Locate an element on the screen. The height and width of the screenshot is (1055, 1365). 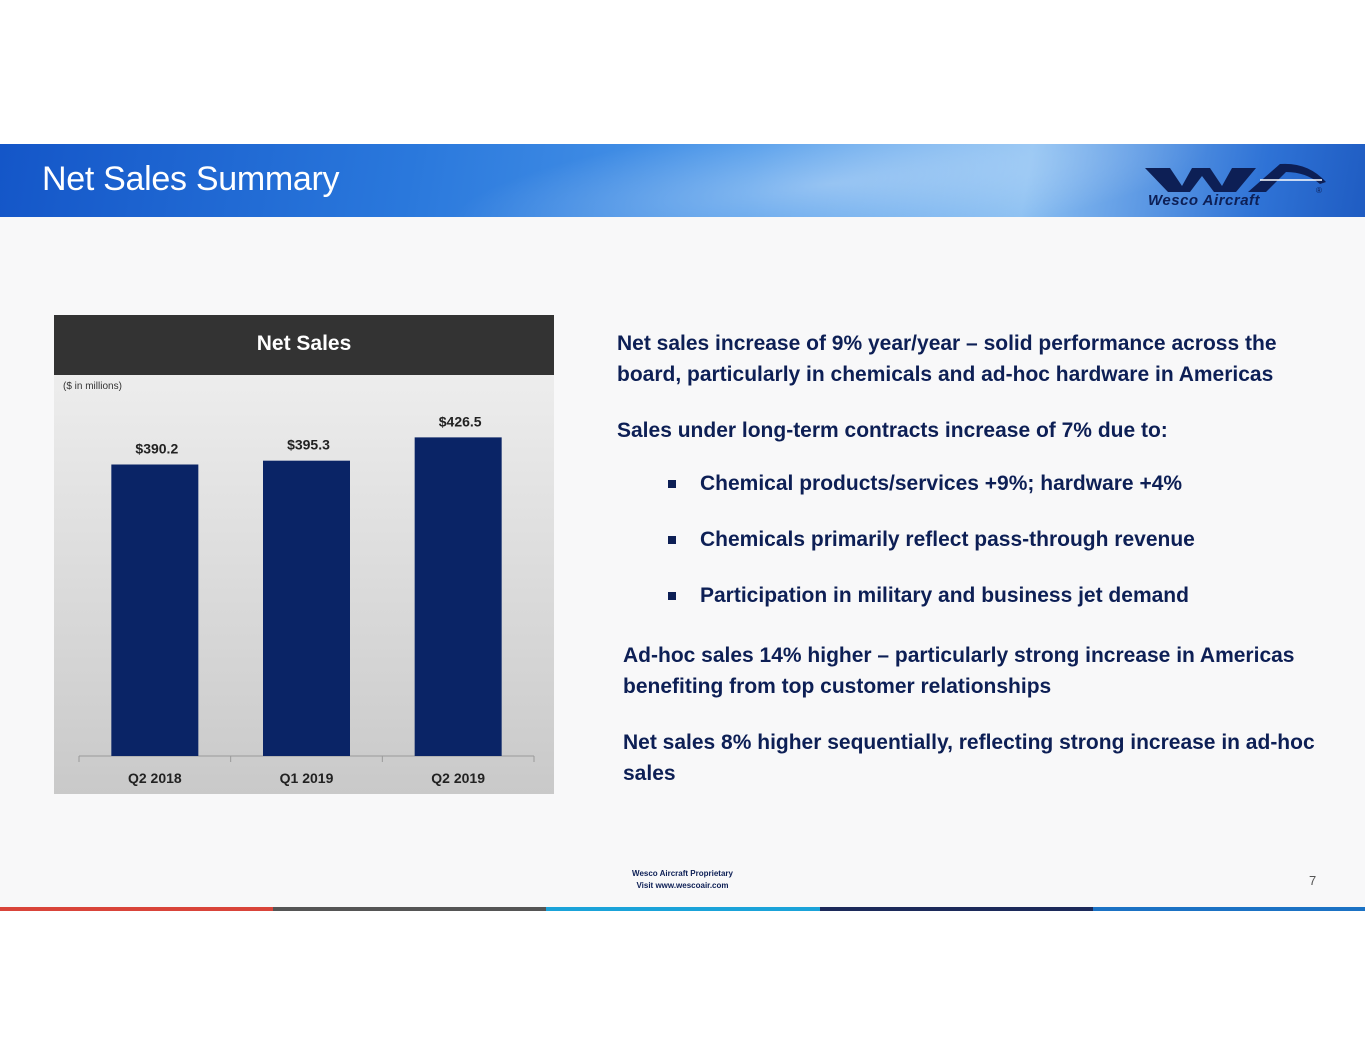
bar-q1-2019 is located at coordinates (306, 608).